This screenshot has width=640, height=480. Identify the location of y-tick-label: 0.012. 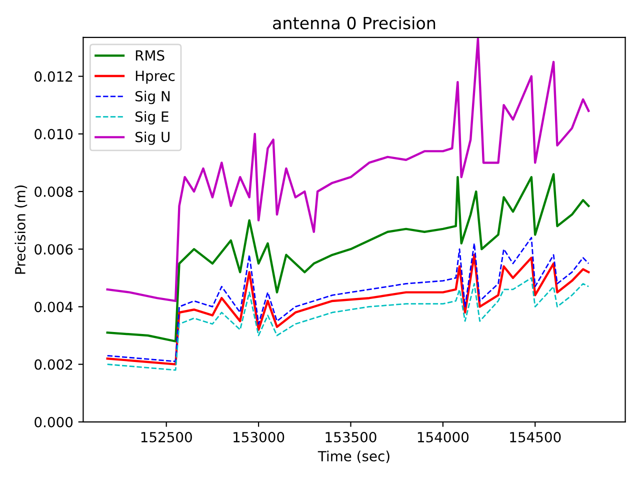
(53, 76).